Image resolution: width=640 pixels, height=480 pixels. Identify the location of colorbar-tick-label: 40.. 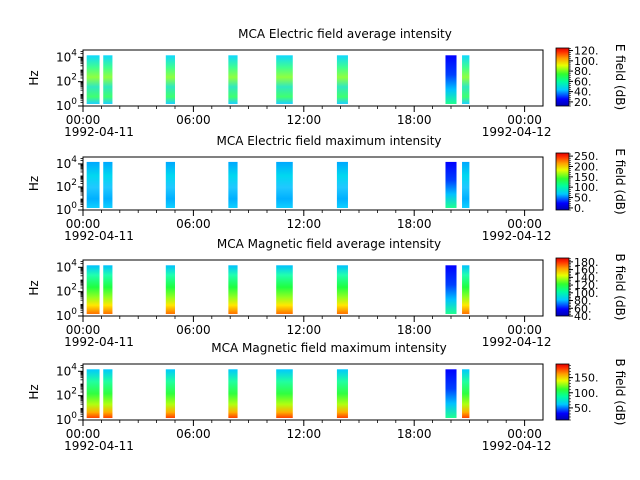
(583, 316).